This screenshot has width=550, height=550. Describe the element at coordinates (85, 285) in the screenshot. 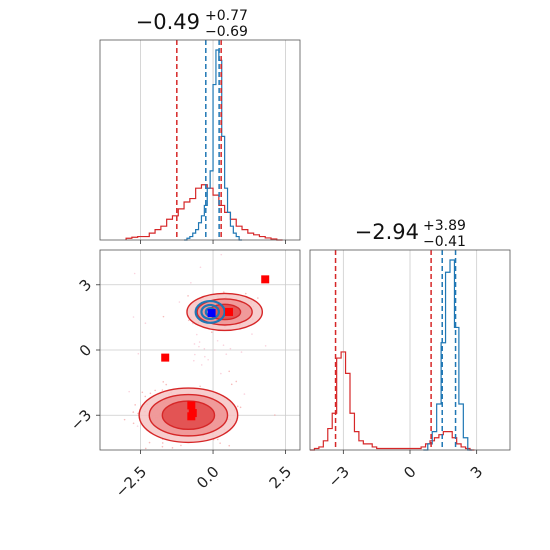

I see `joint-y-tick-label: 3` at that location.